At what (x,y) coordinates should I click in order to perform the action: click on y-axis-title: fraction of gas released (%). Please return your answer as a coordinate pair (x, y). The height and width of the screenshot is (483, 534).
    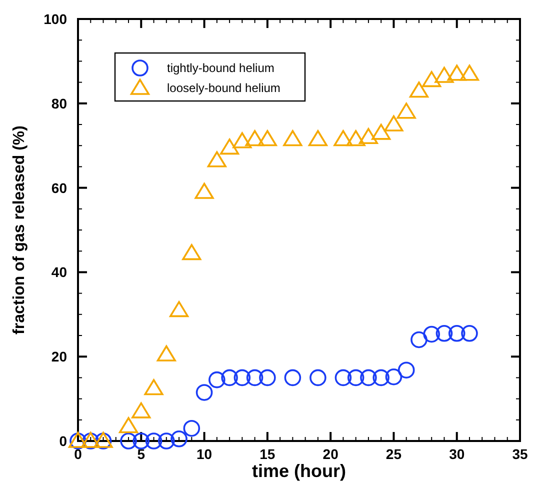
    Looking at the image, I should click on (19, 230).